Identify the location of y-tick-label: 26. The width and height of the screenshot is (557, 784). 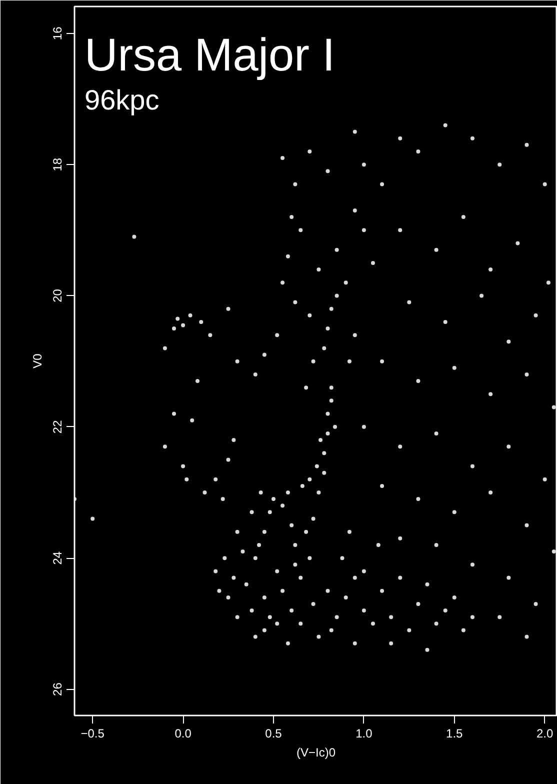
(57, 689).